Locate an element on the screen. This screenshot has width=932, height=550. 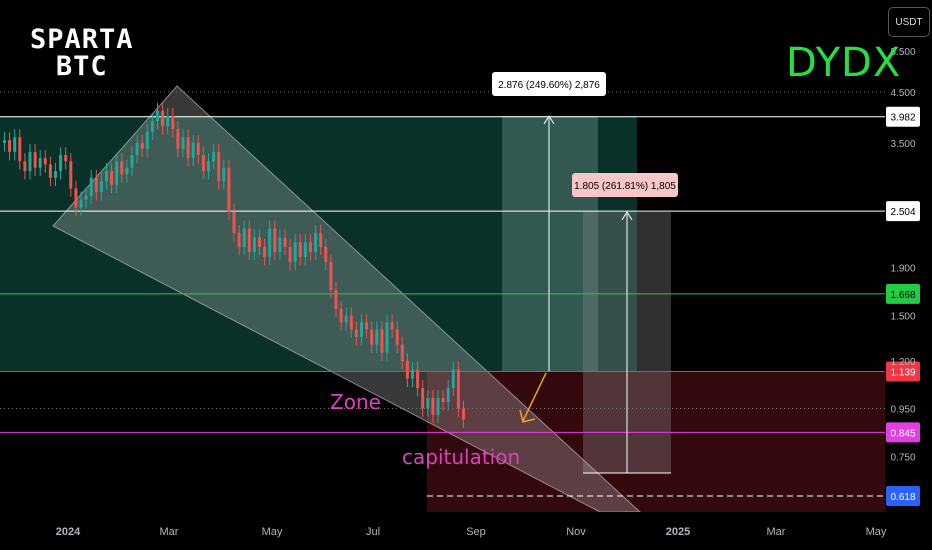
price-label: 1.139 is located at coordinates (902, 373).